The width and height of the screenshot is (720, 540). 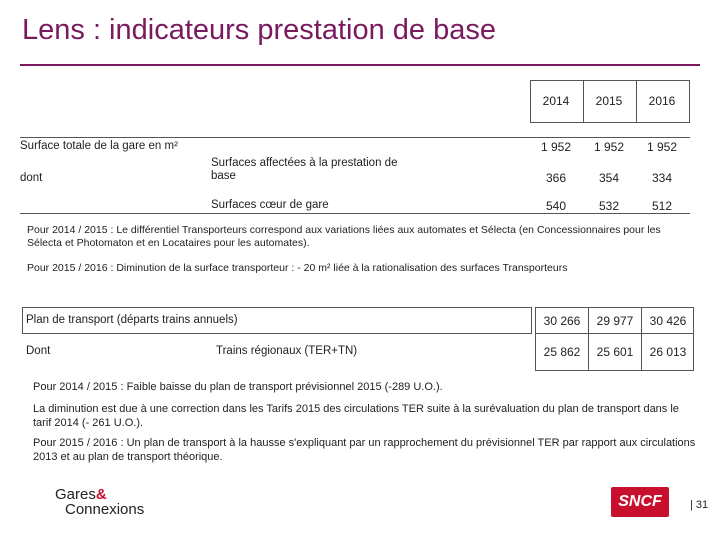 What do you see at coordinates (556, 147) in the screenshot?
I see `total-2014: 1 952` at bounding box center [556, 147].